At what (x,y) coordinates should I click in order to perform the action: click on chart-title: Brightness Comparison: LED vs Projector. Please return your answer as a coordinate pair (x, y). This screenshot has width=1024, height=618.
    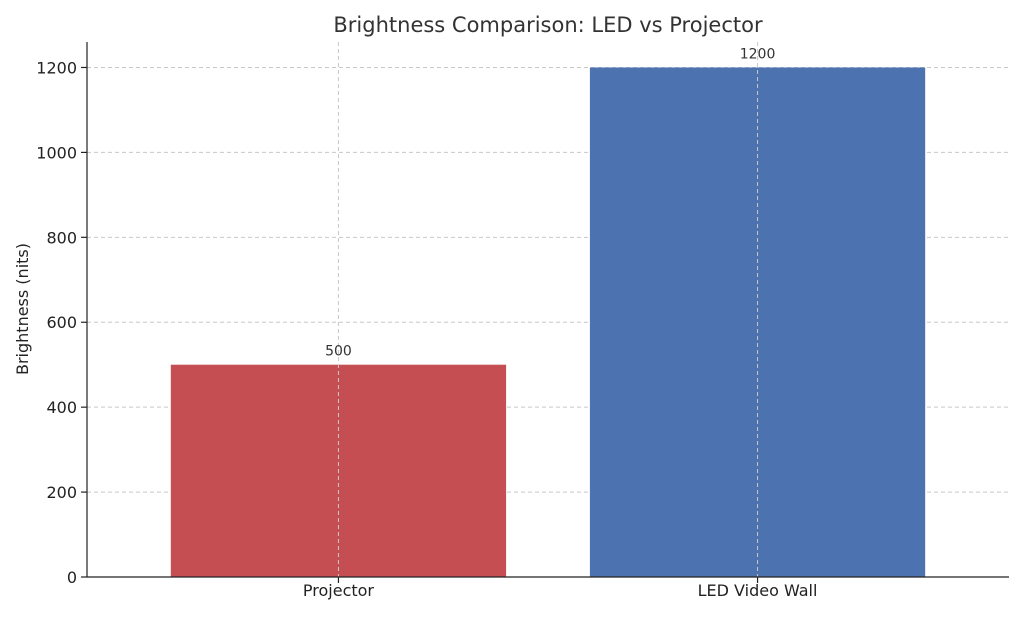
    Looking at the image, I should click on (548, 25).